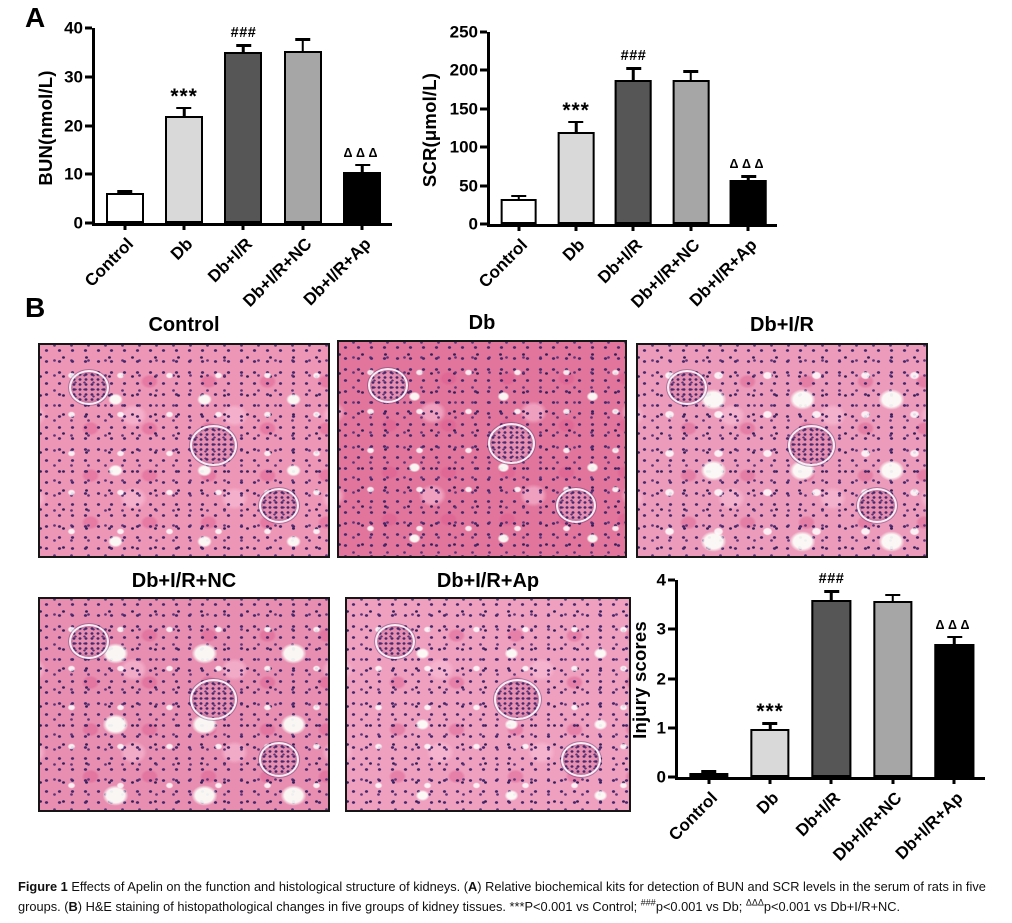  What do you see at coordinates (832, 906) in the screenshot?
I see `caption-text: p<0.001 vs Db+I/R+NC.` at bounding box center [832, 906].